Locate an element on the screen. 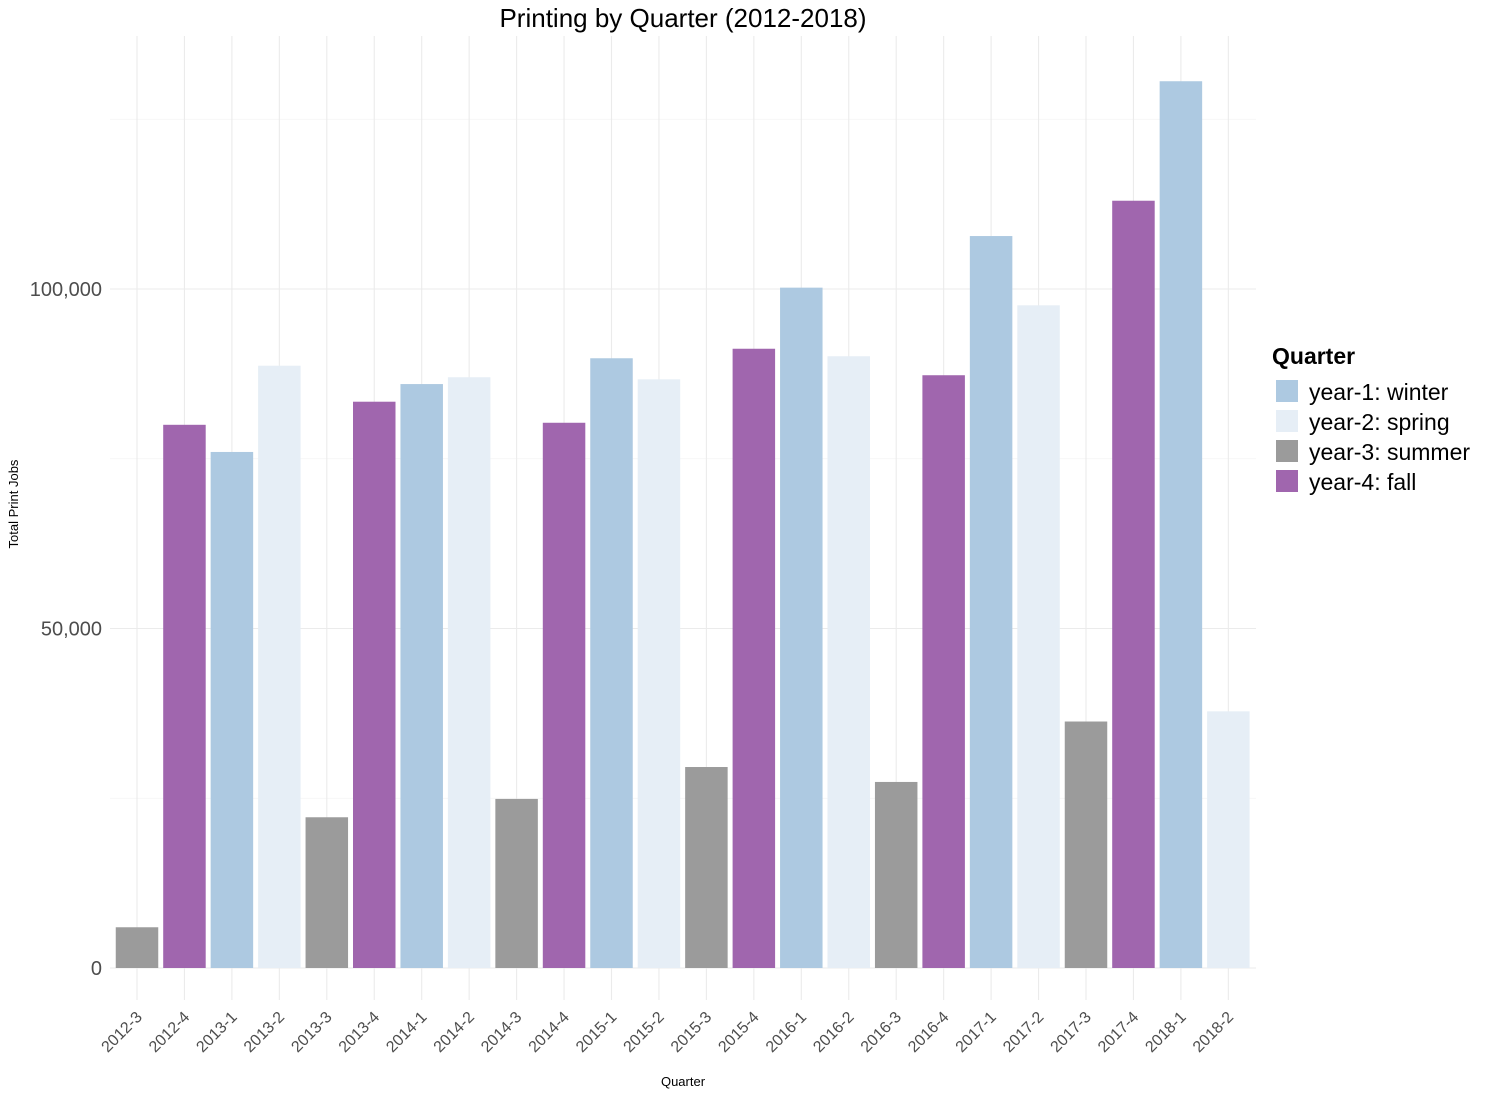  y-axis-label: Total Print Jobs is located at coordinates (13, 503).